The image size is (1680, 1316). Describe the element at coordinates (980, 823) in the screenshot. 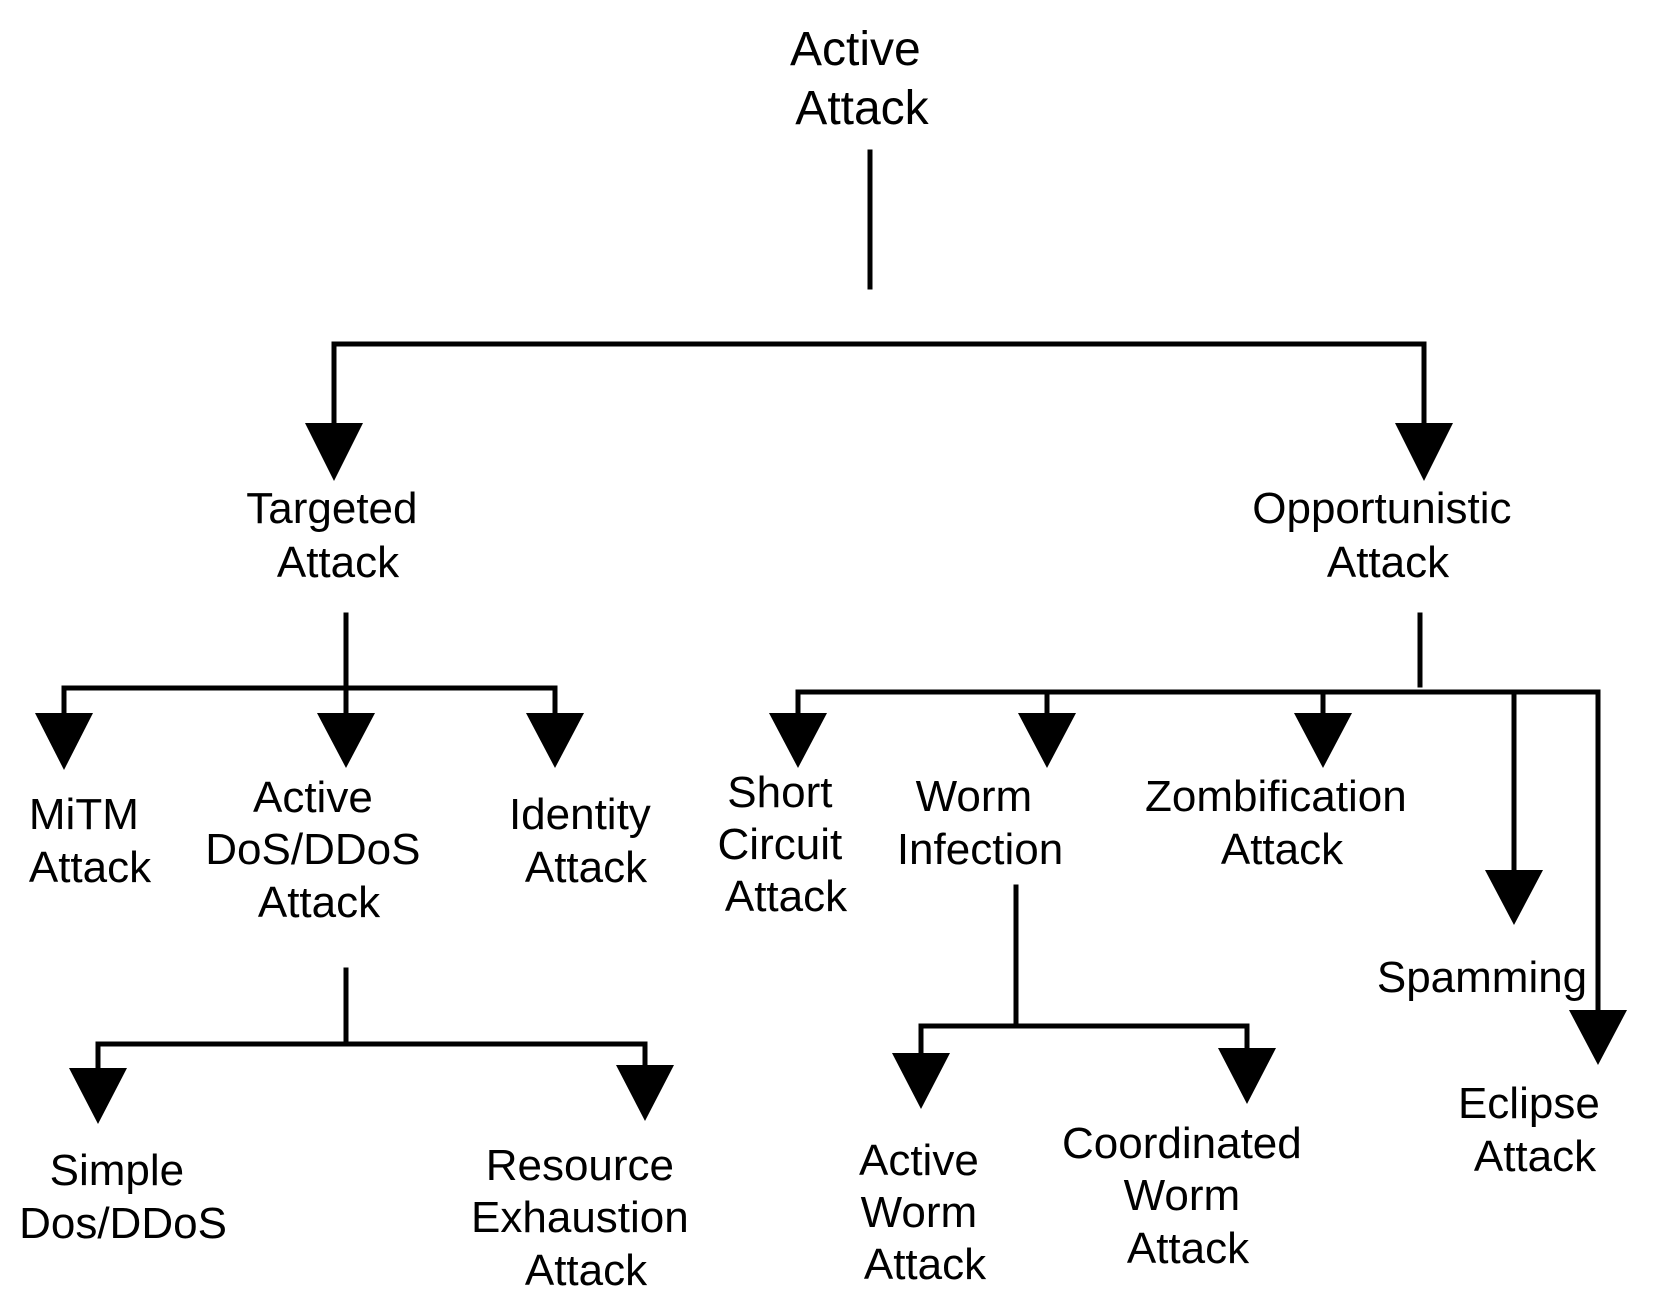

I see `node-worm-infection: Worm Infection` at that location.